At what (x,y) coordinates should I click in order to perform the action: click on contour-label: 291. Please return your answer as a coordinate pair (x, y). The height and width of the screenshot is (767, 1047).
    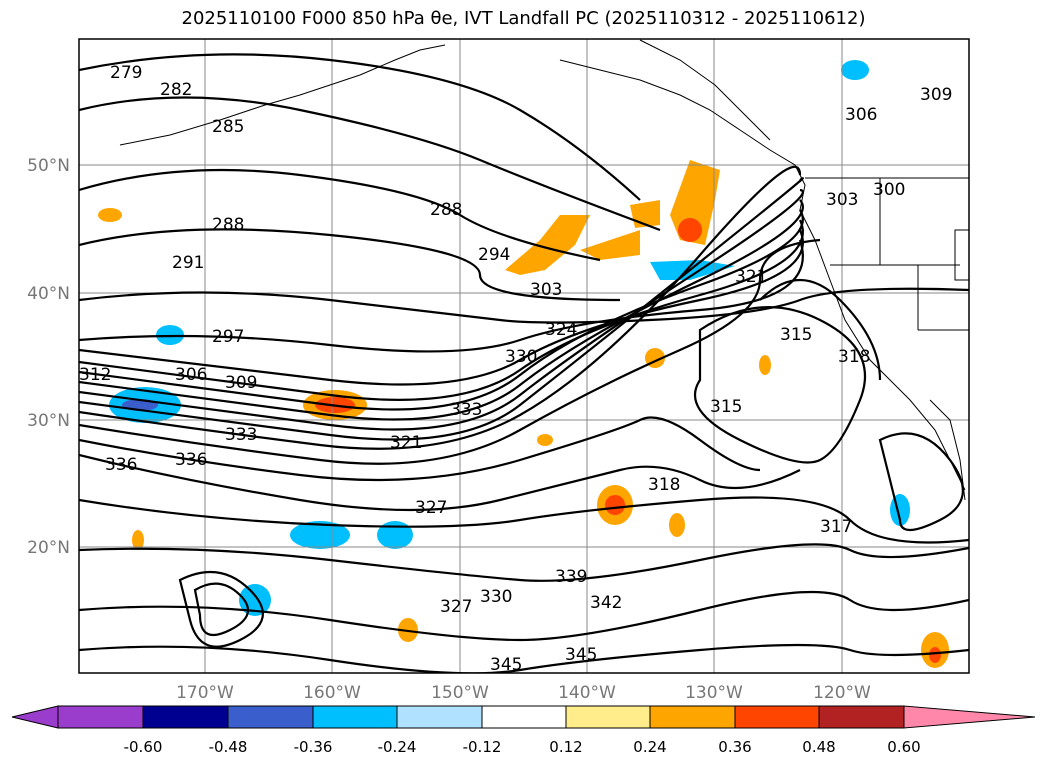
    Looking at the image, I should click on (188, 263).